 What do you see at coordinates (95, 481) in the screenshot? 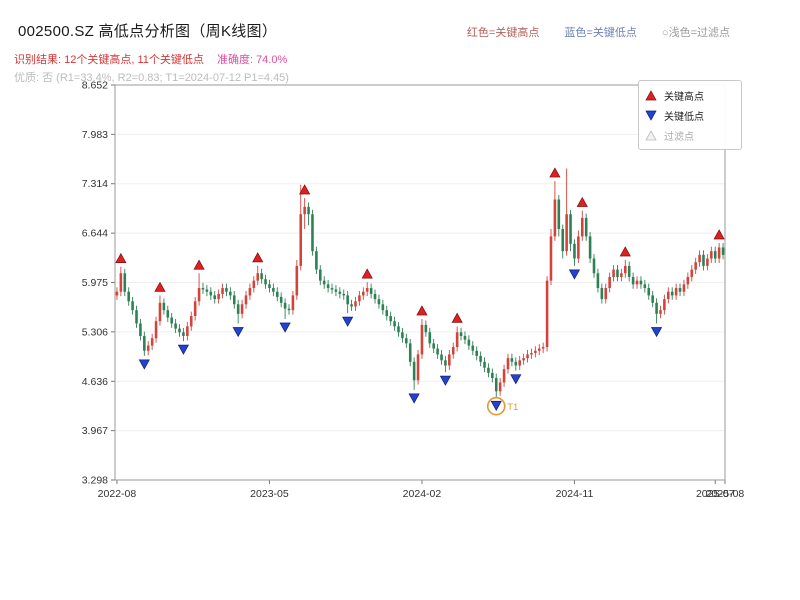
I see `svg-text: 3.298` at bounding box center [95, 481].